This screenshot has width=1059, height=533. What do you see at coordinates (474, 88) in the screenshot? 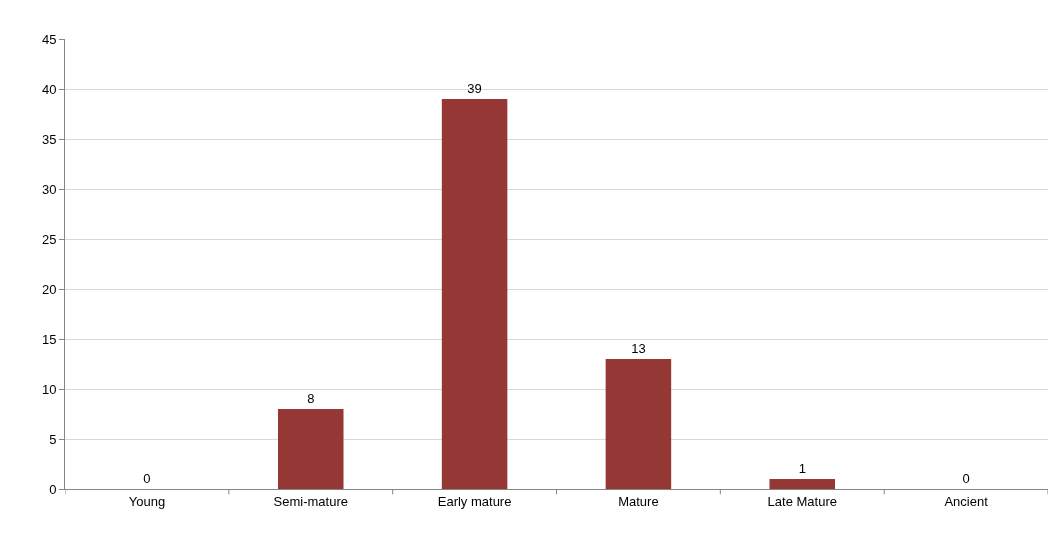
I see `data-label: 39` at bounding box center [474, 88].